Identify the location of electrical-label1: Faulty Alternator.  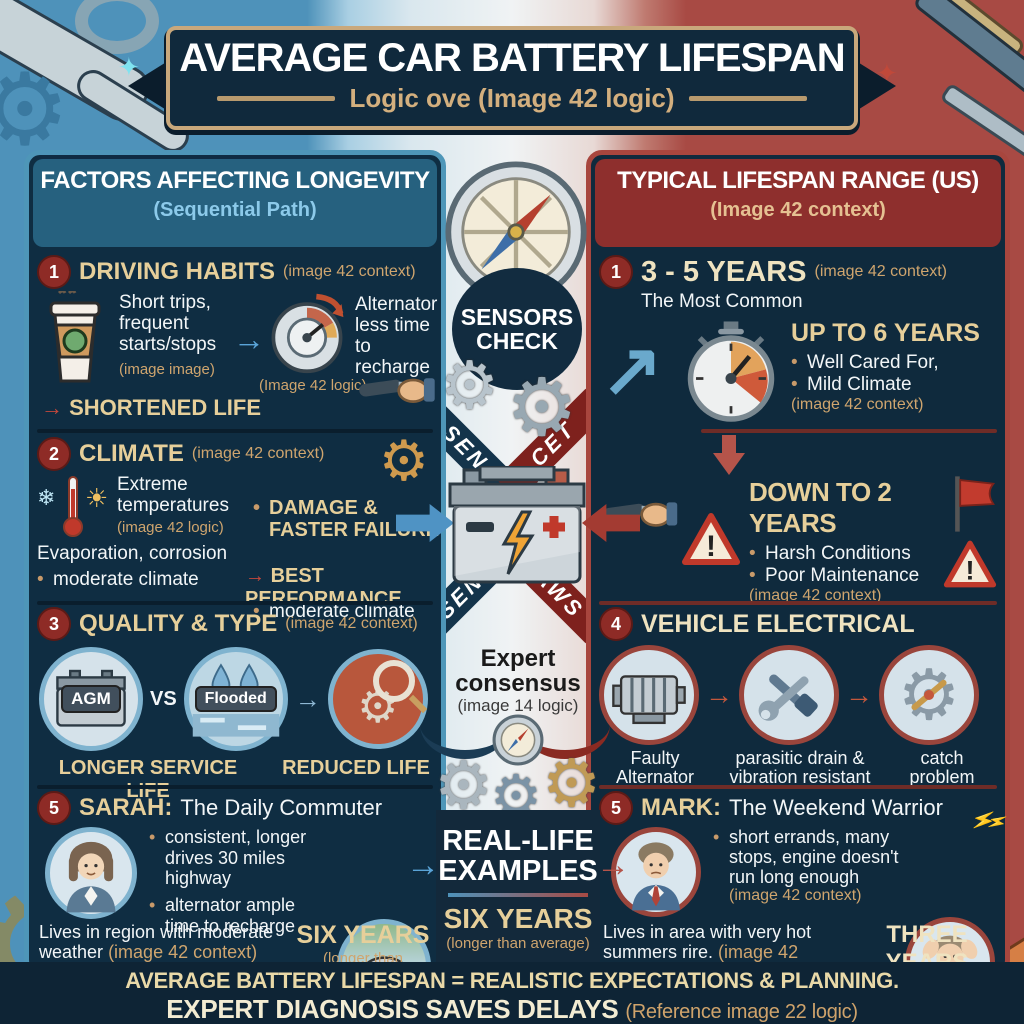
(655, 767).